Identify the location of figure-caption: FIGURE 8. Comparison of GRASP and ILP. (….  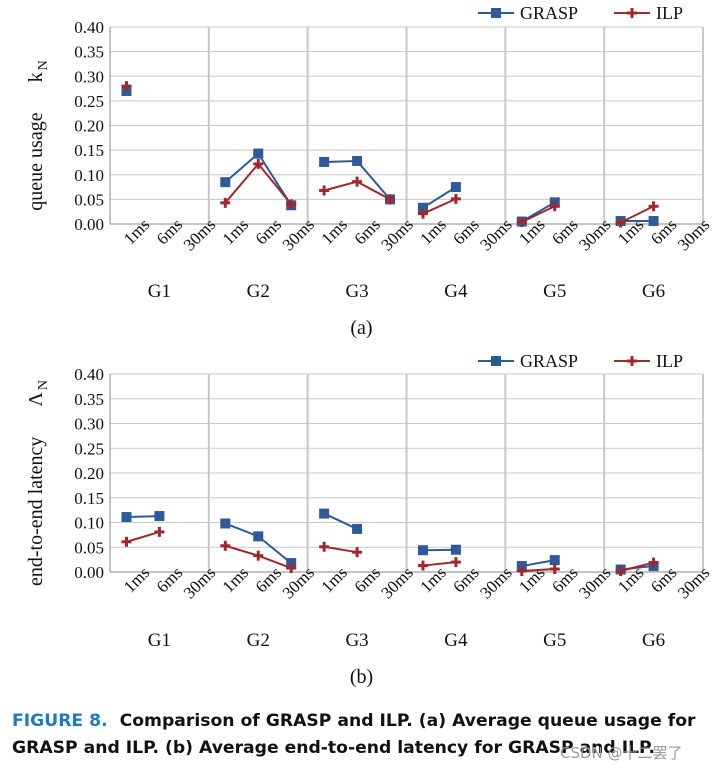
(362, 735).